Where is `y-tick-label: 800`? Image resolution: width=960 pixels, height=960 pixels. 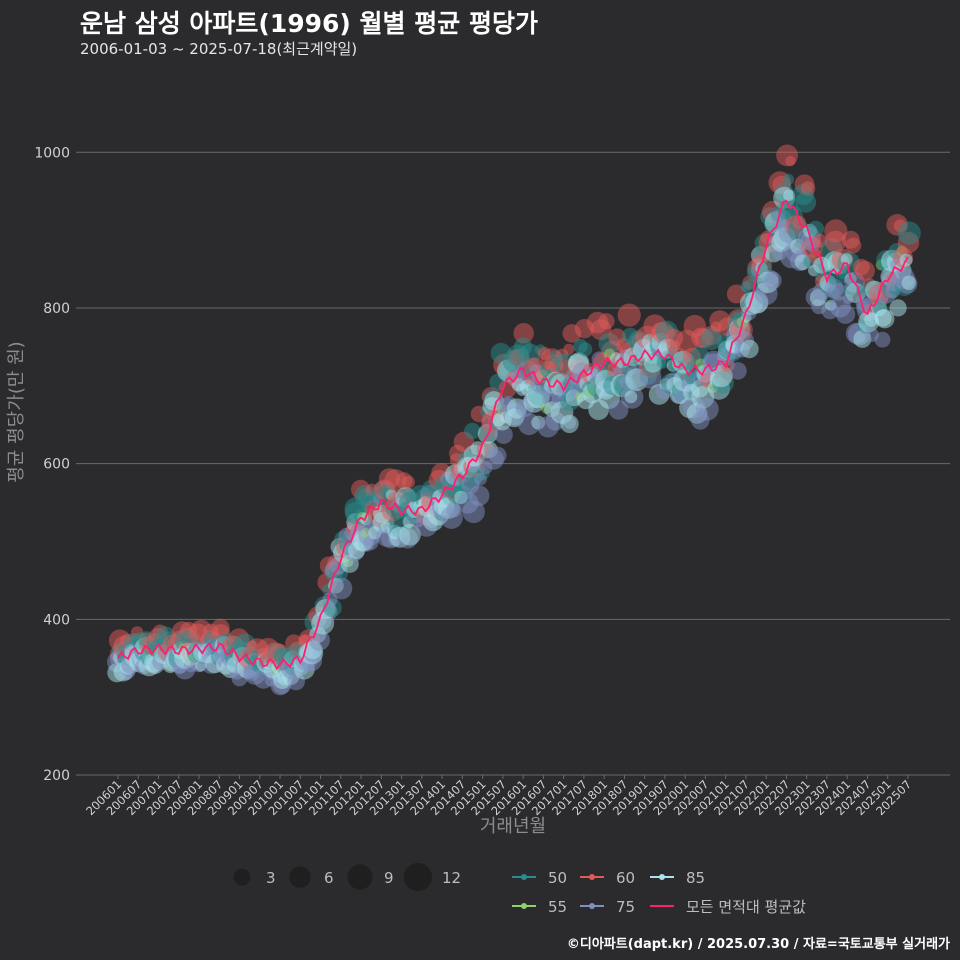 y-tick-label: 800 is located at coordinates (56, 309).